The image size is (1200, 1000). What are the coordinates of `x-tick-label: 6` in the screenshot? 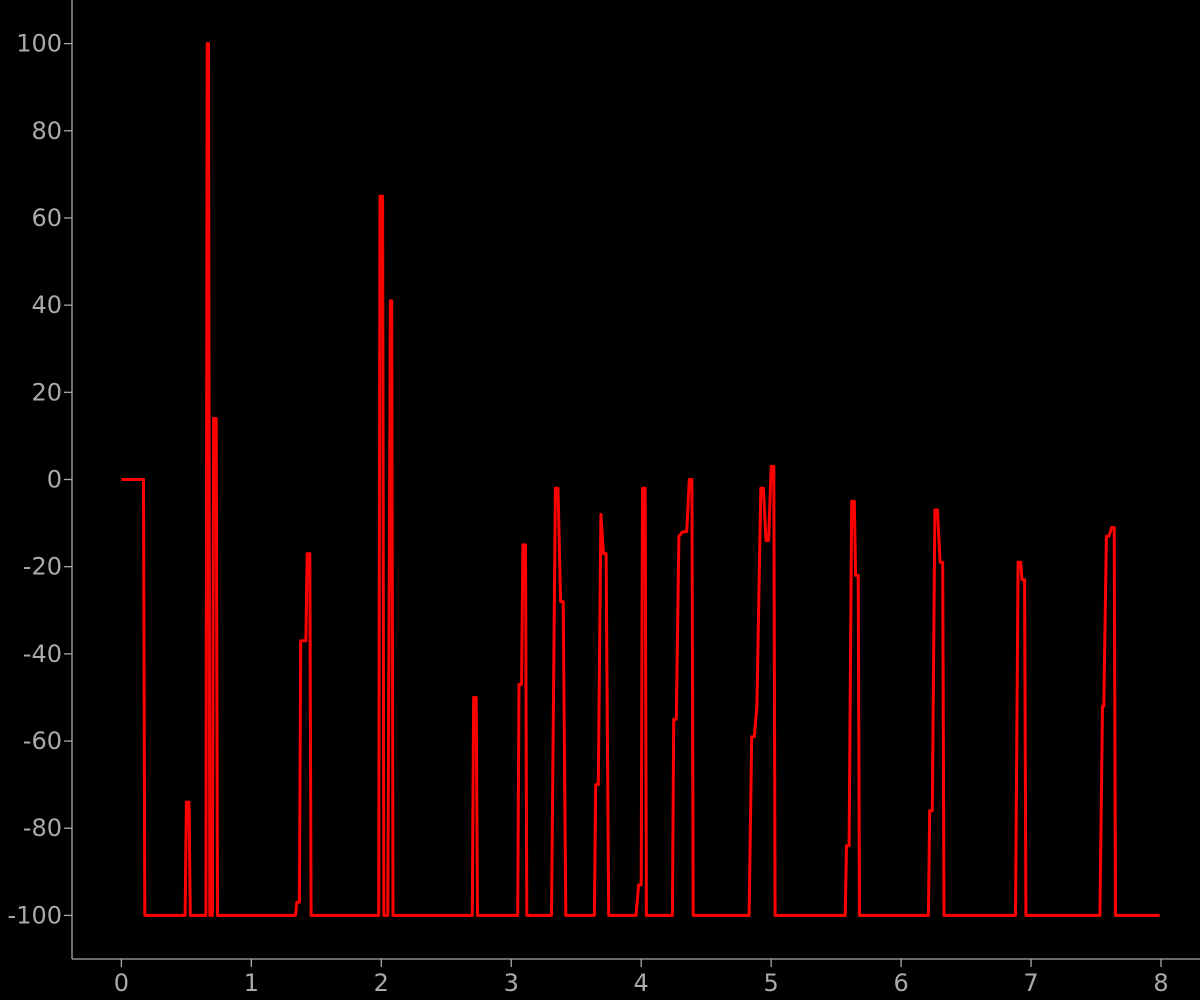 It's located at (900, 983).